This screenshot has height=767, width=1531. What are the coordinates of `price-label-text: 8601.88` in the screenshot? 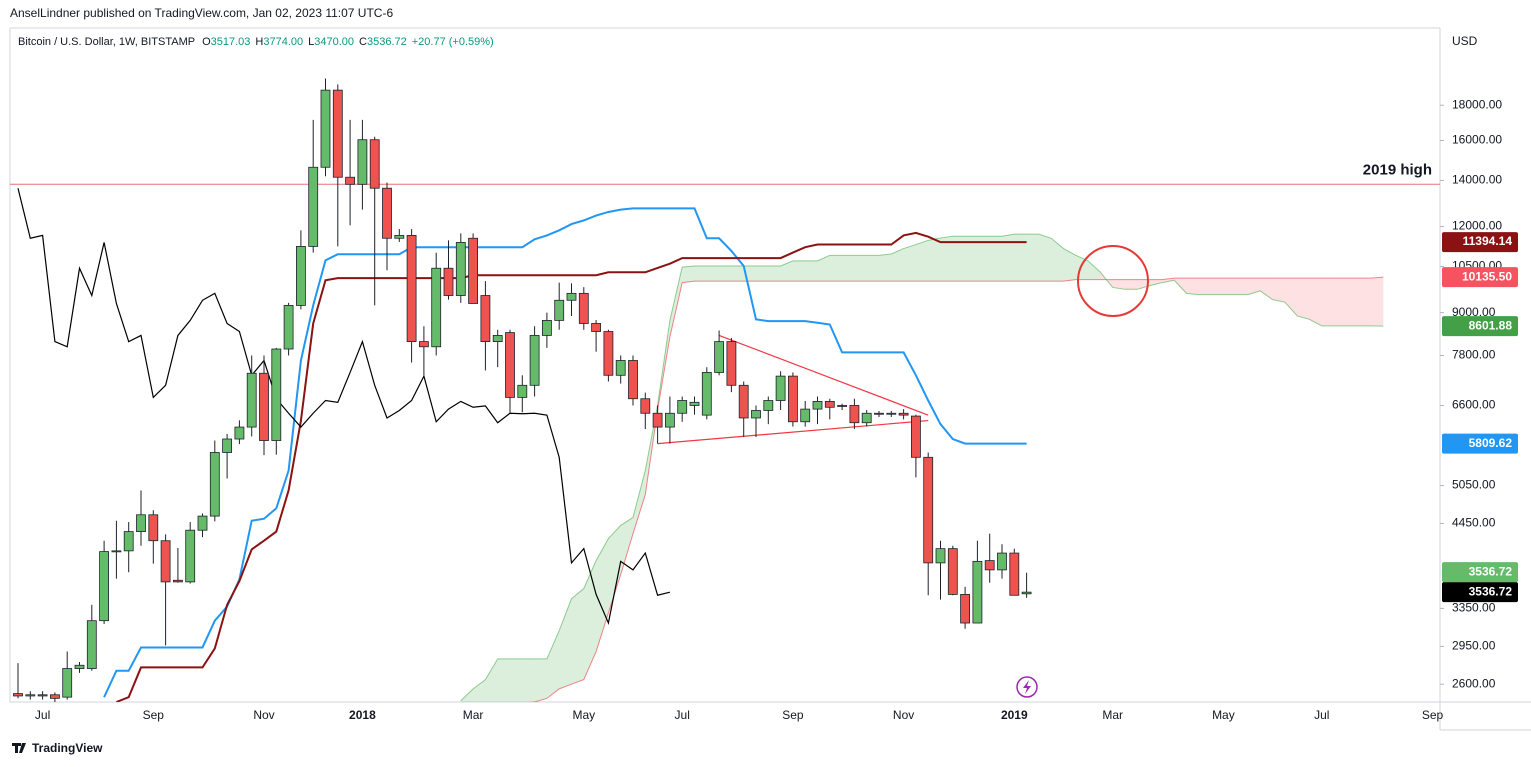 It's located at (1491, 325).